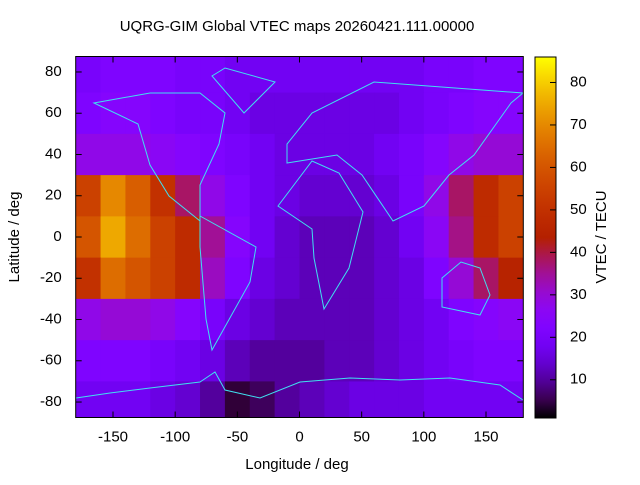 The width and height of the screenshot is (640, 485). I want to click on colorbar, so click(545, 237).